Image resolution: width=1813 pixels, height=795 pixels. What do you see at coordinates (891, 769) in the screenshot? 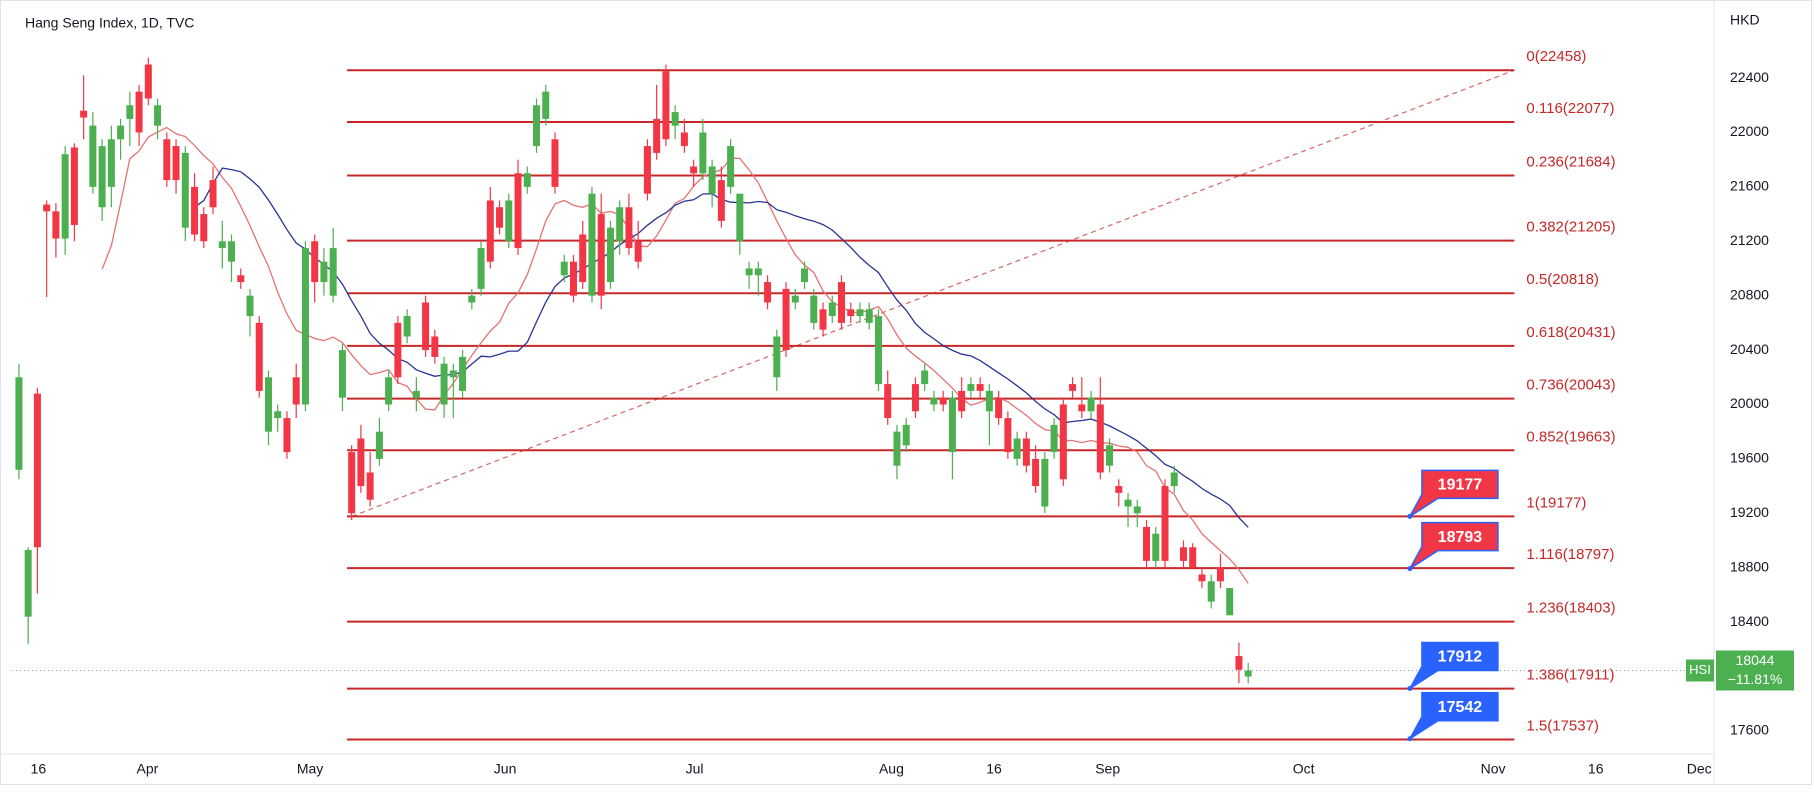
I see `x-tick-label: Aug` at bounding box center [891, 769].